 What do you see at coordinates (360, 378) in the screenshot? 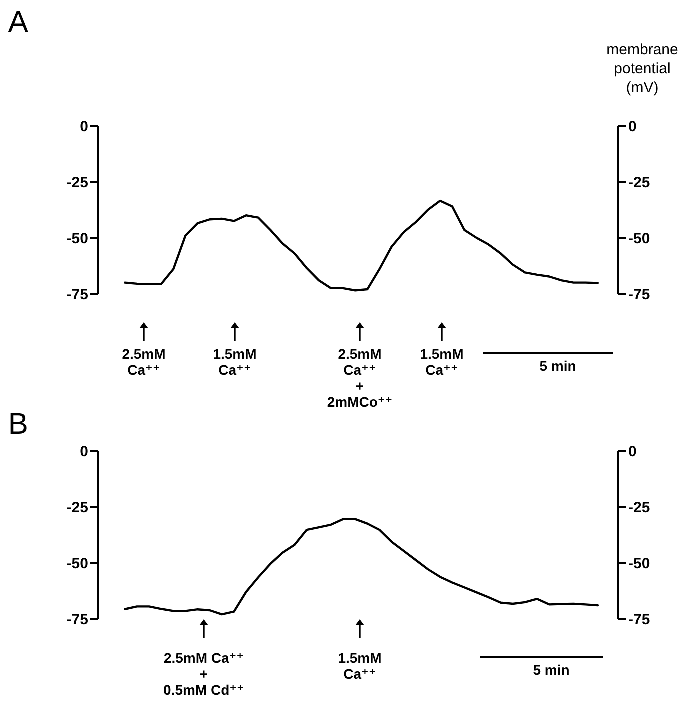
I see `text: 2.5mM Ca⁺⁺ + 2mMCo⁺⁺` at bounding box center [360, 378].